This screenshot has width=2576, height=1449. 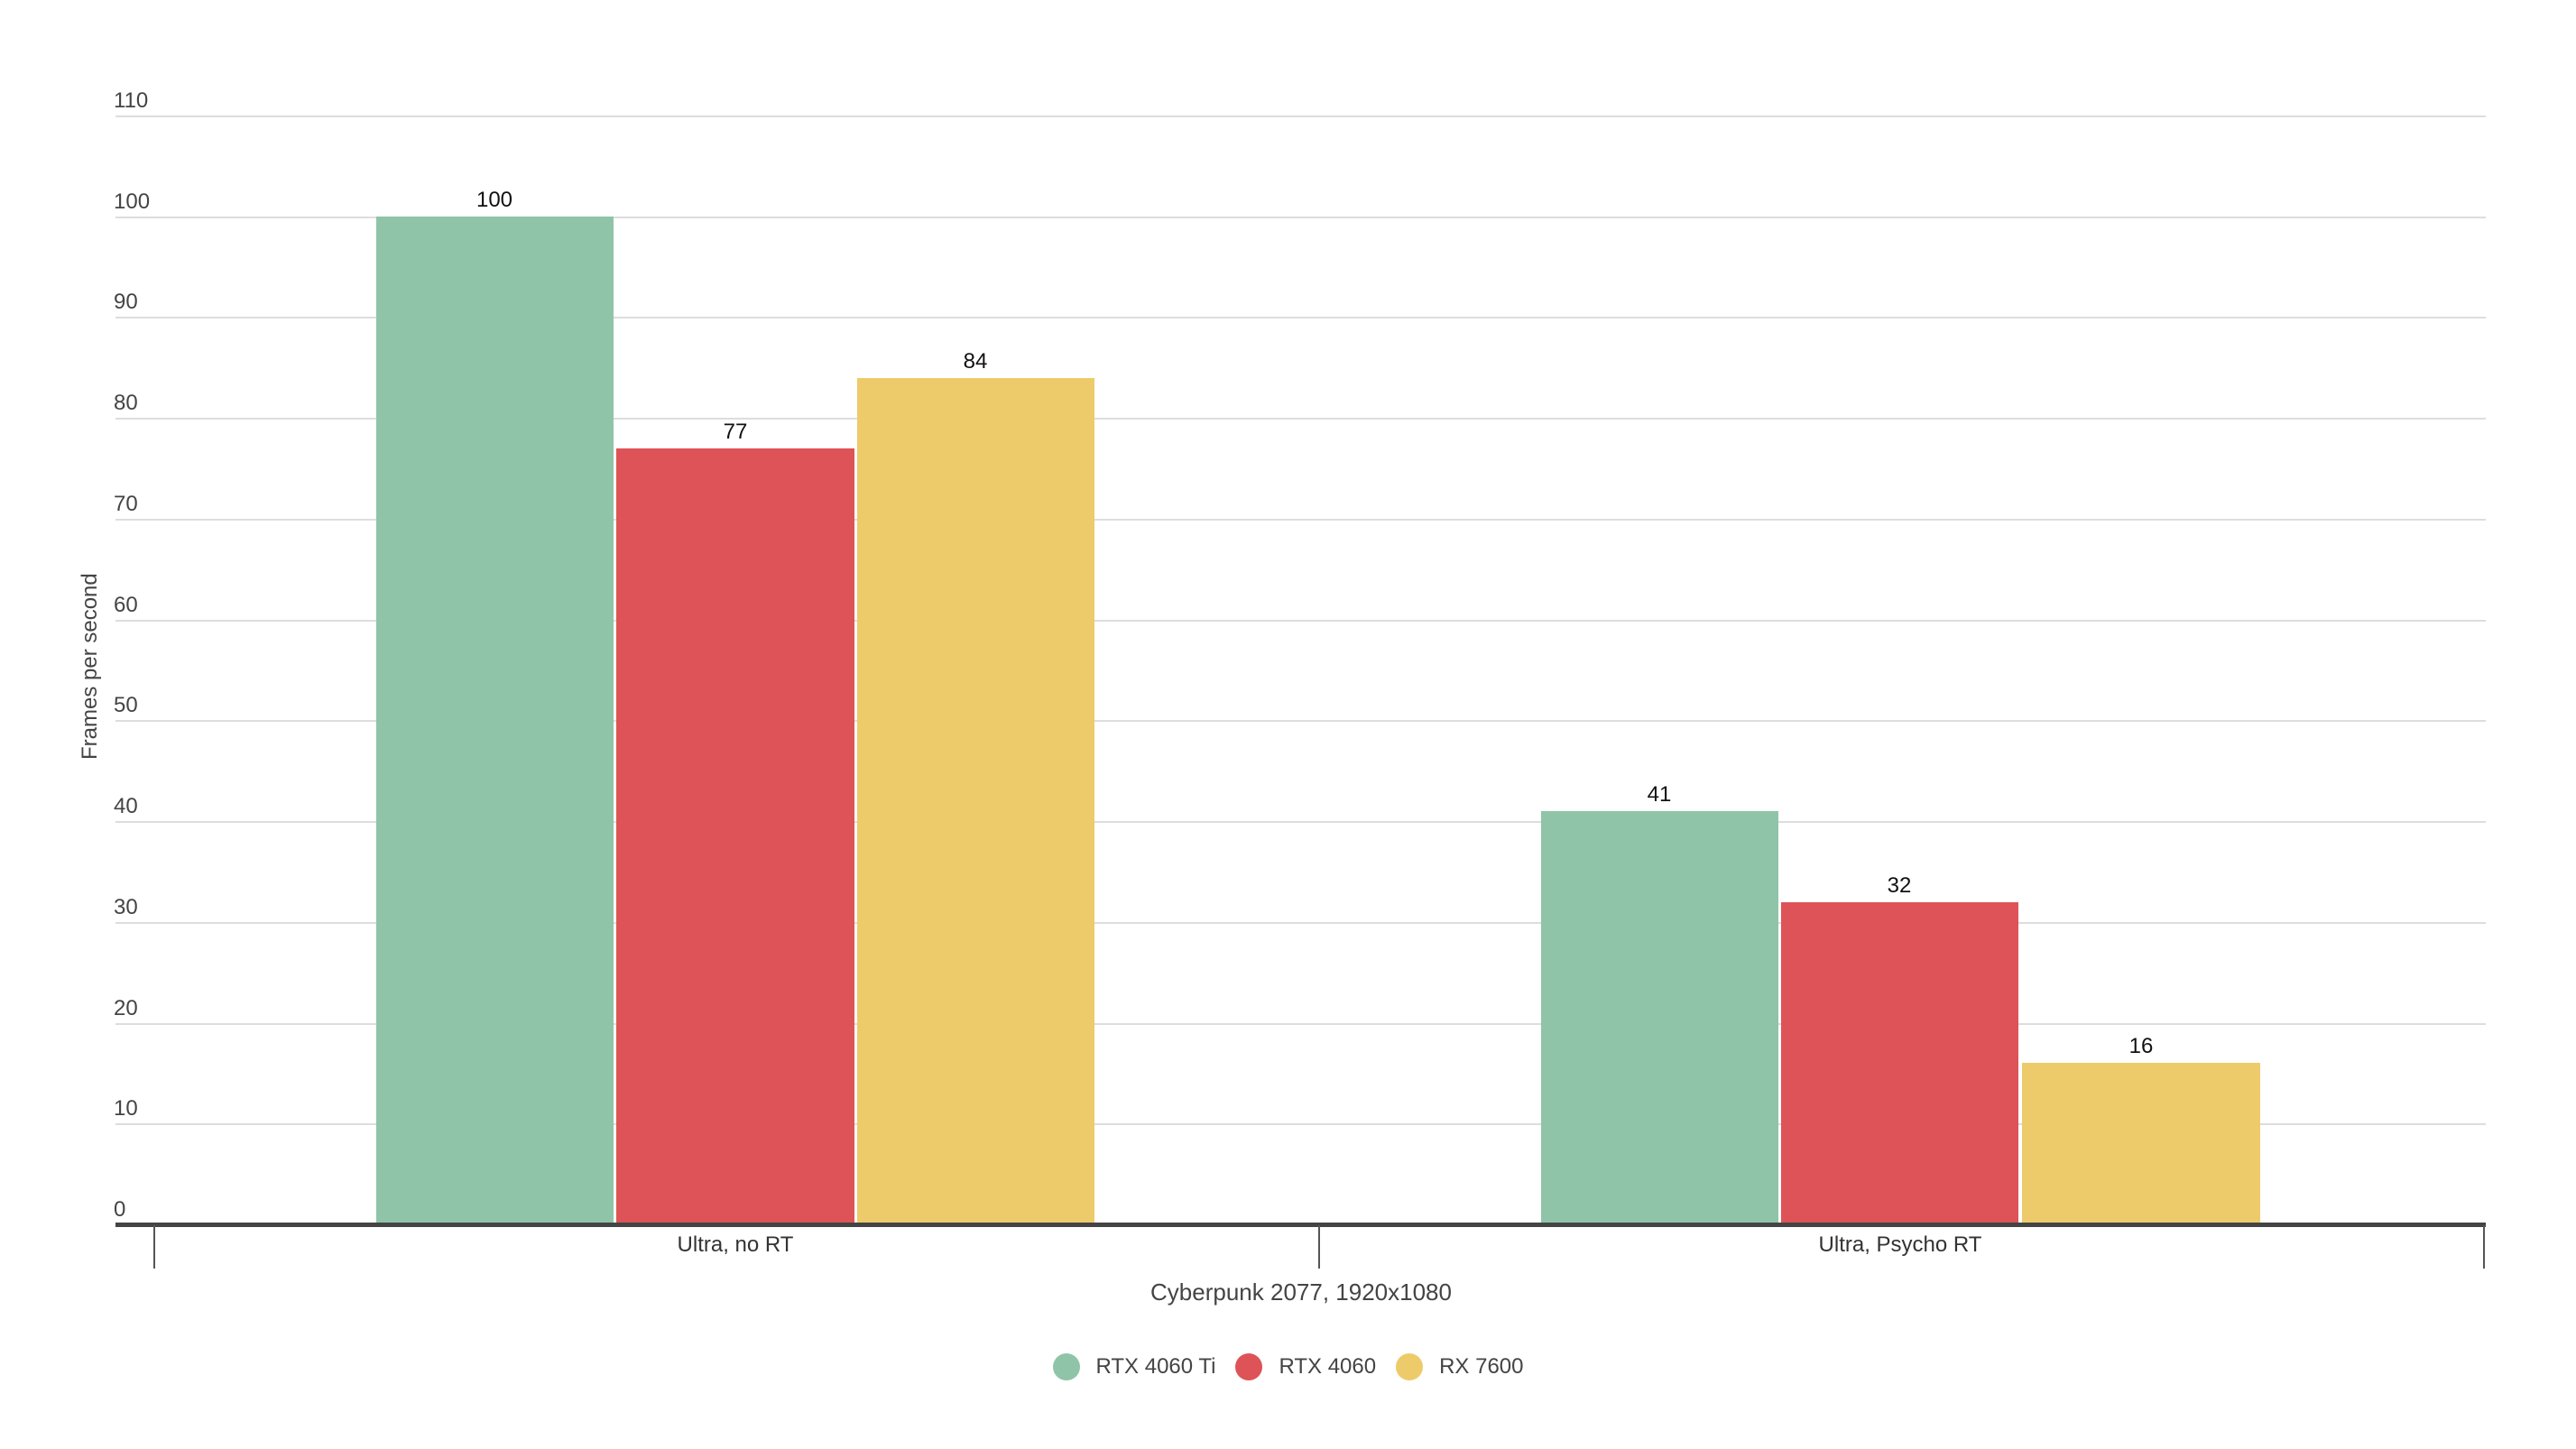 What do you see at coordinates (1155, 1367) in the screenshot?
I see `legend-label: RTX 4060 Ti` at bounding box center [1155, 1367].